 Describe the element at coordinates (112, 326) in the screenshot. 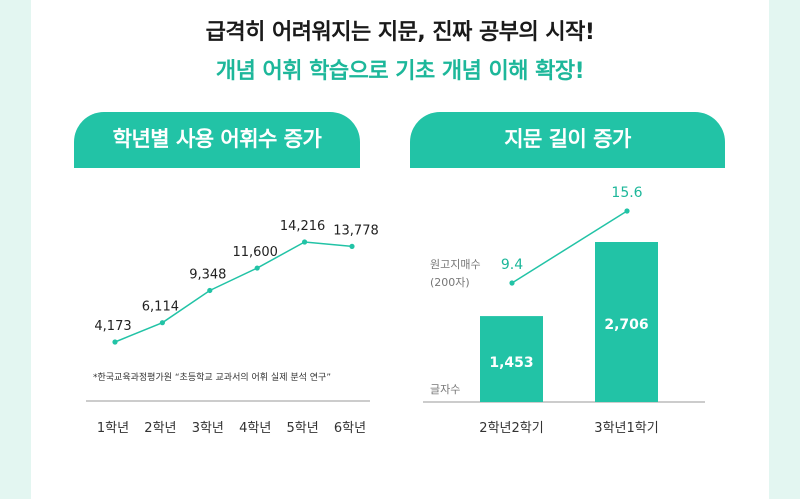

I see `vocab-value-label: 4,173` at that location.